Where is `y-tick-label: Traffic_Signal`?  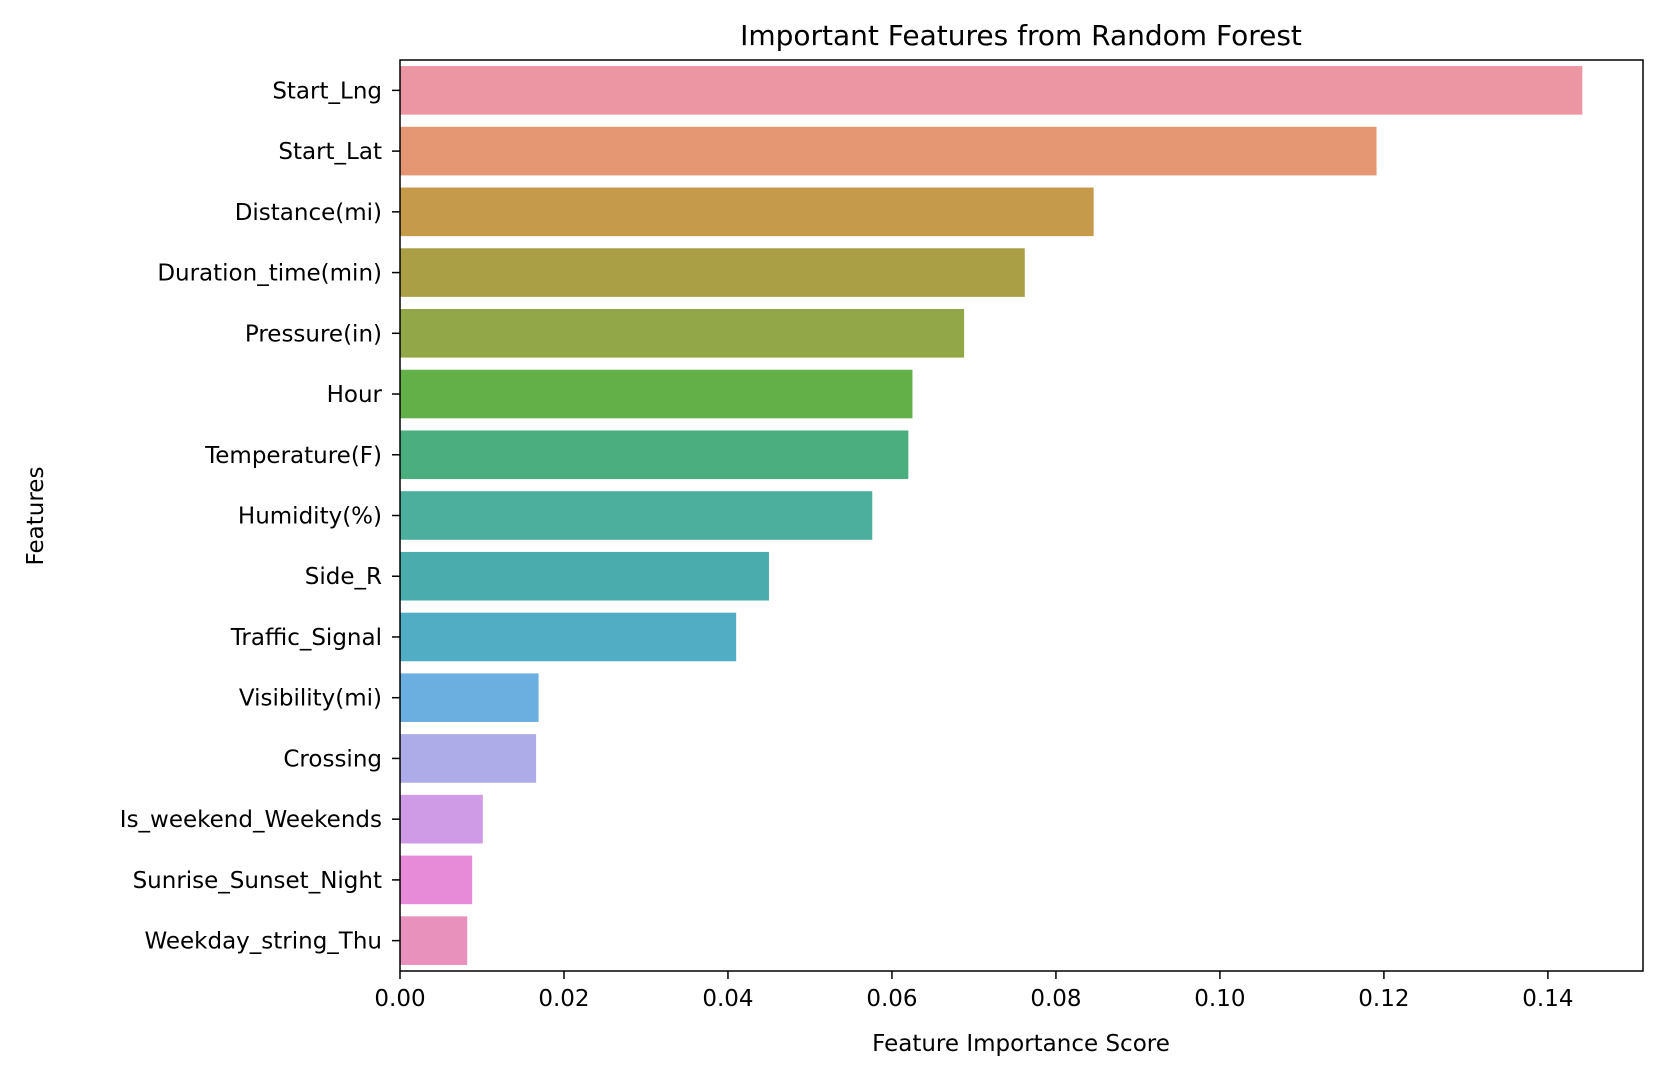
y-tick-label: Traffic_Signal is located at coordinates (306, 638).